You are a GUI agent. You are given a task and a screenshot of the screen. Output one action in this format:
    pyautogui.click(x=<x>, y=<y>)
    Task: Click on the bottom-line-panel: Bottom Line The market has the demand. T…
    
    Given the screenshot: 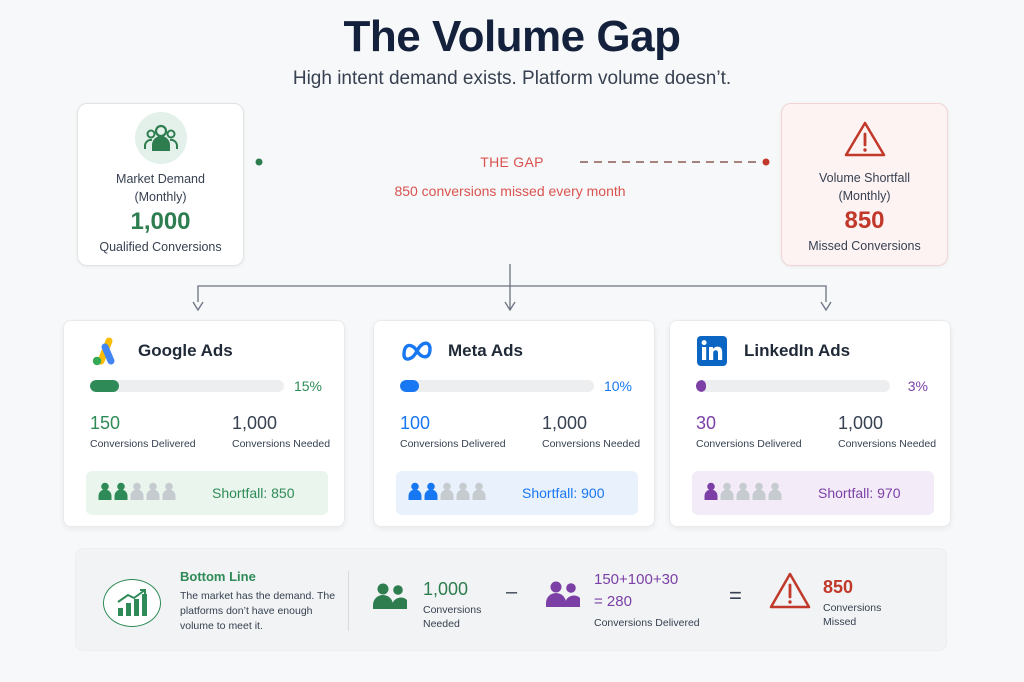 What is the action you would take?
    pyautogui.click(x=511, y=599)
    